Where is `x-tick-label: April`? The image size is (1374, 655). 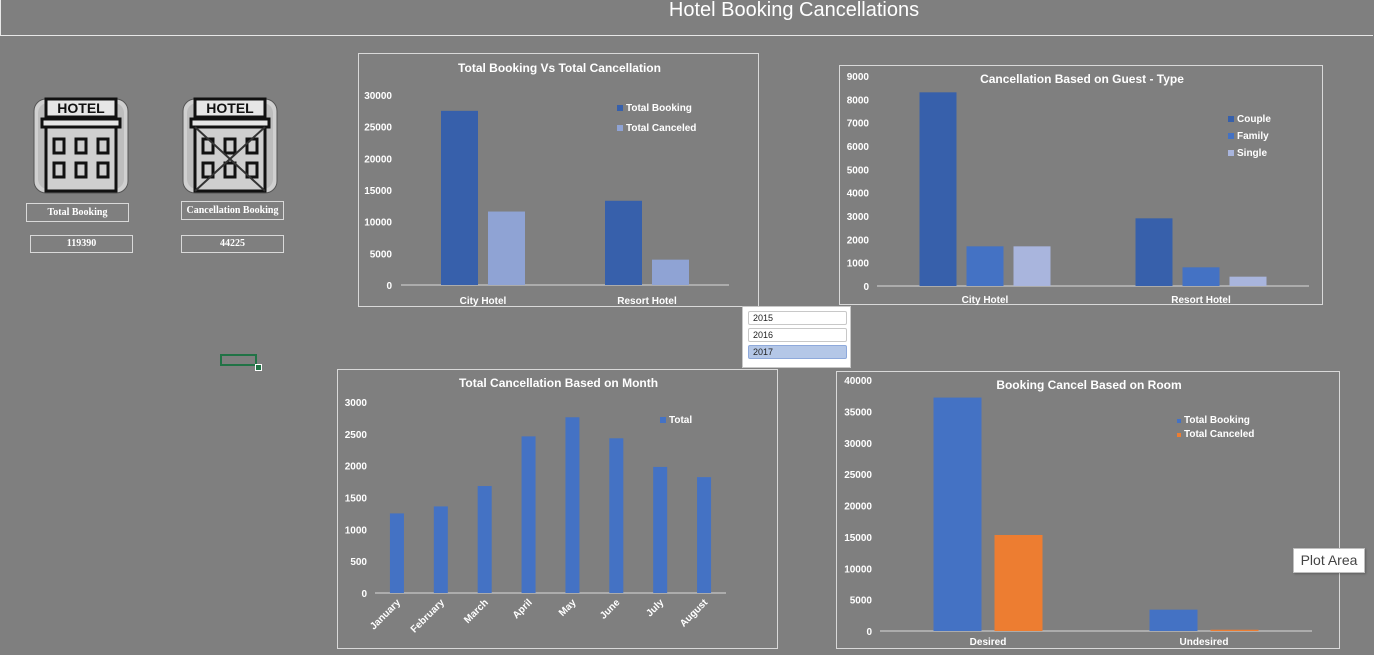 x-tick-label: April is located at coordinates (523, 609).